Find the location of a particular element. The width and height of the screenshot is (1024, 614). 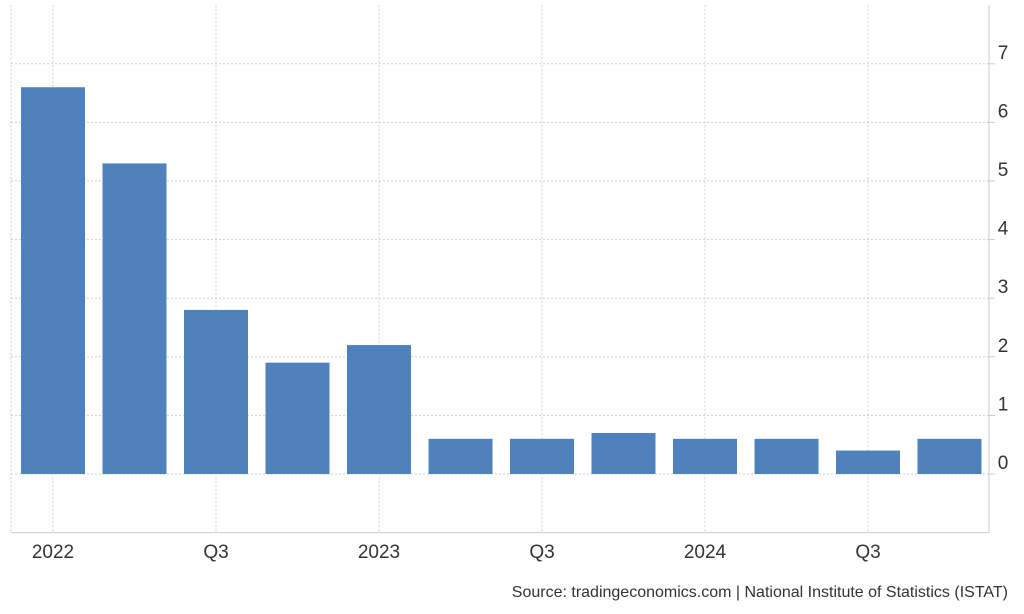

y-axis-tick-labels: 0 1 2 3 4 5 6 7 is located at coordinates (1003, 258).